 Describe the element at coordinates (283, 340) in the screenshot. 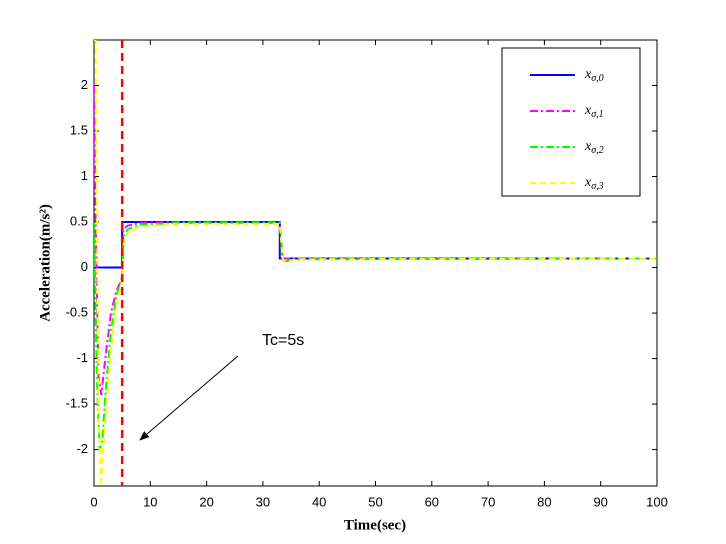

I see `annotation: Tc=5s` at that location.